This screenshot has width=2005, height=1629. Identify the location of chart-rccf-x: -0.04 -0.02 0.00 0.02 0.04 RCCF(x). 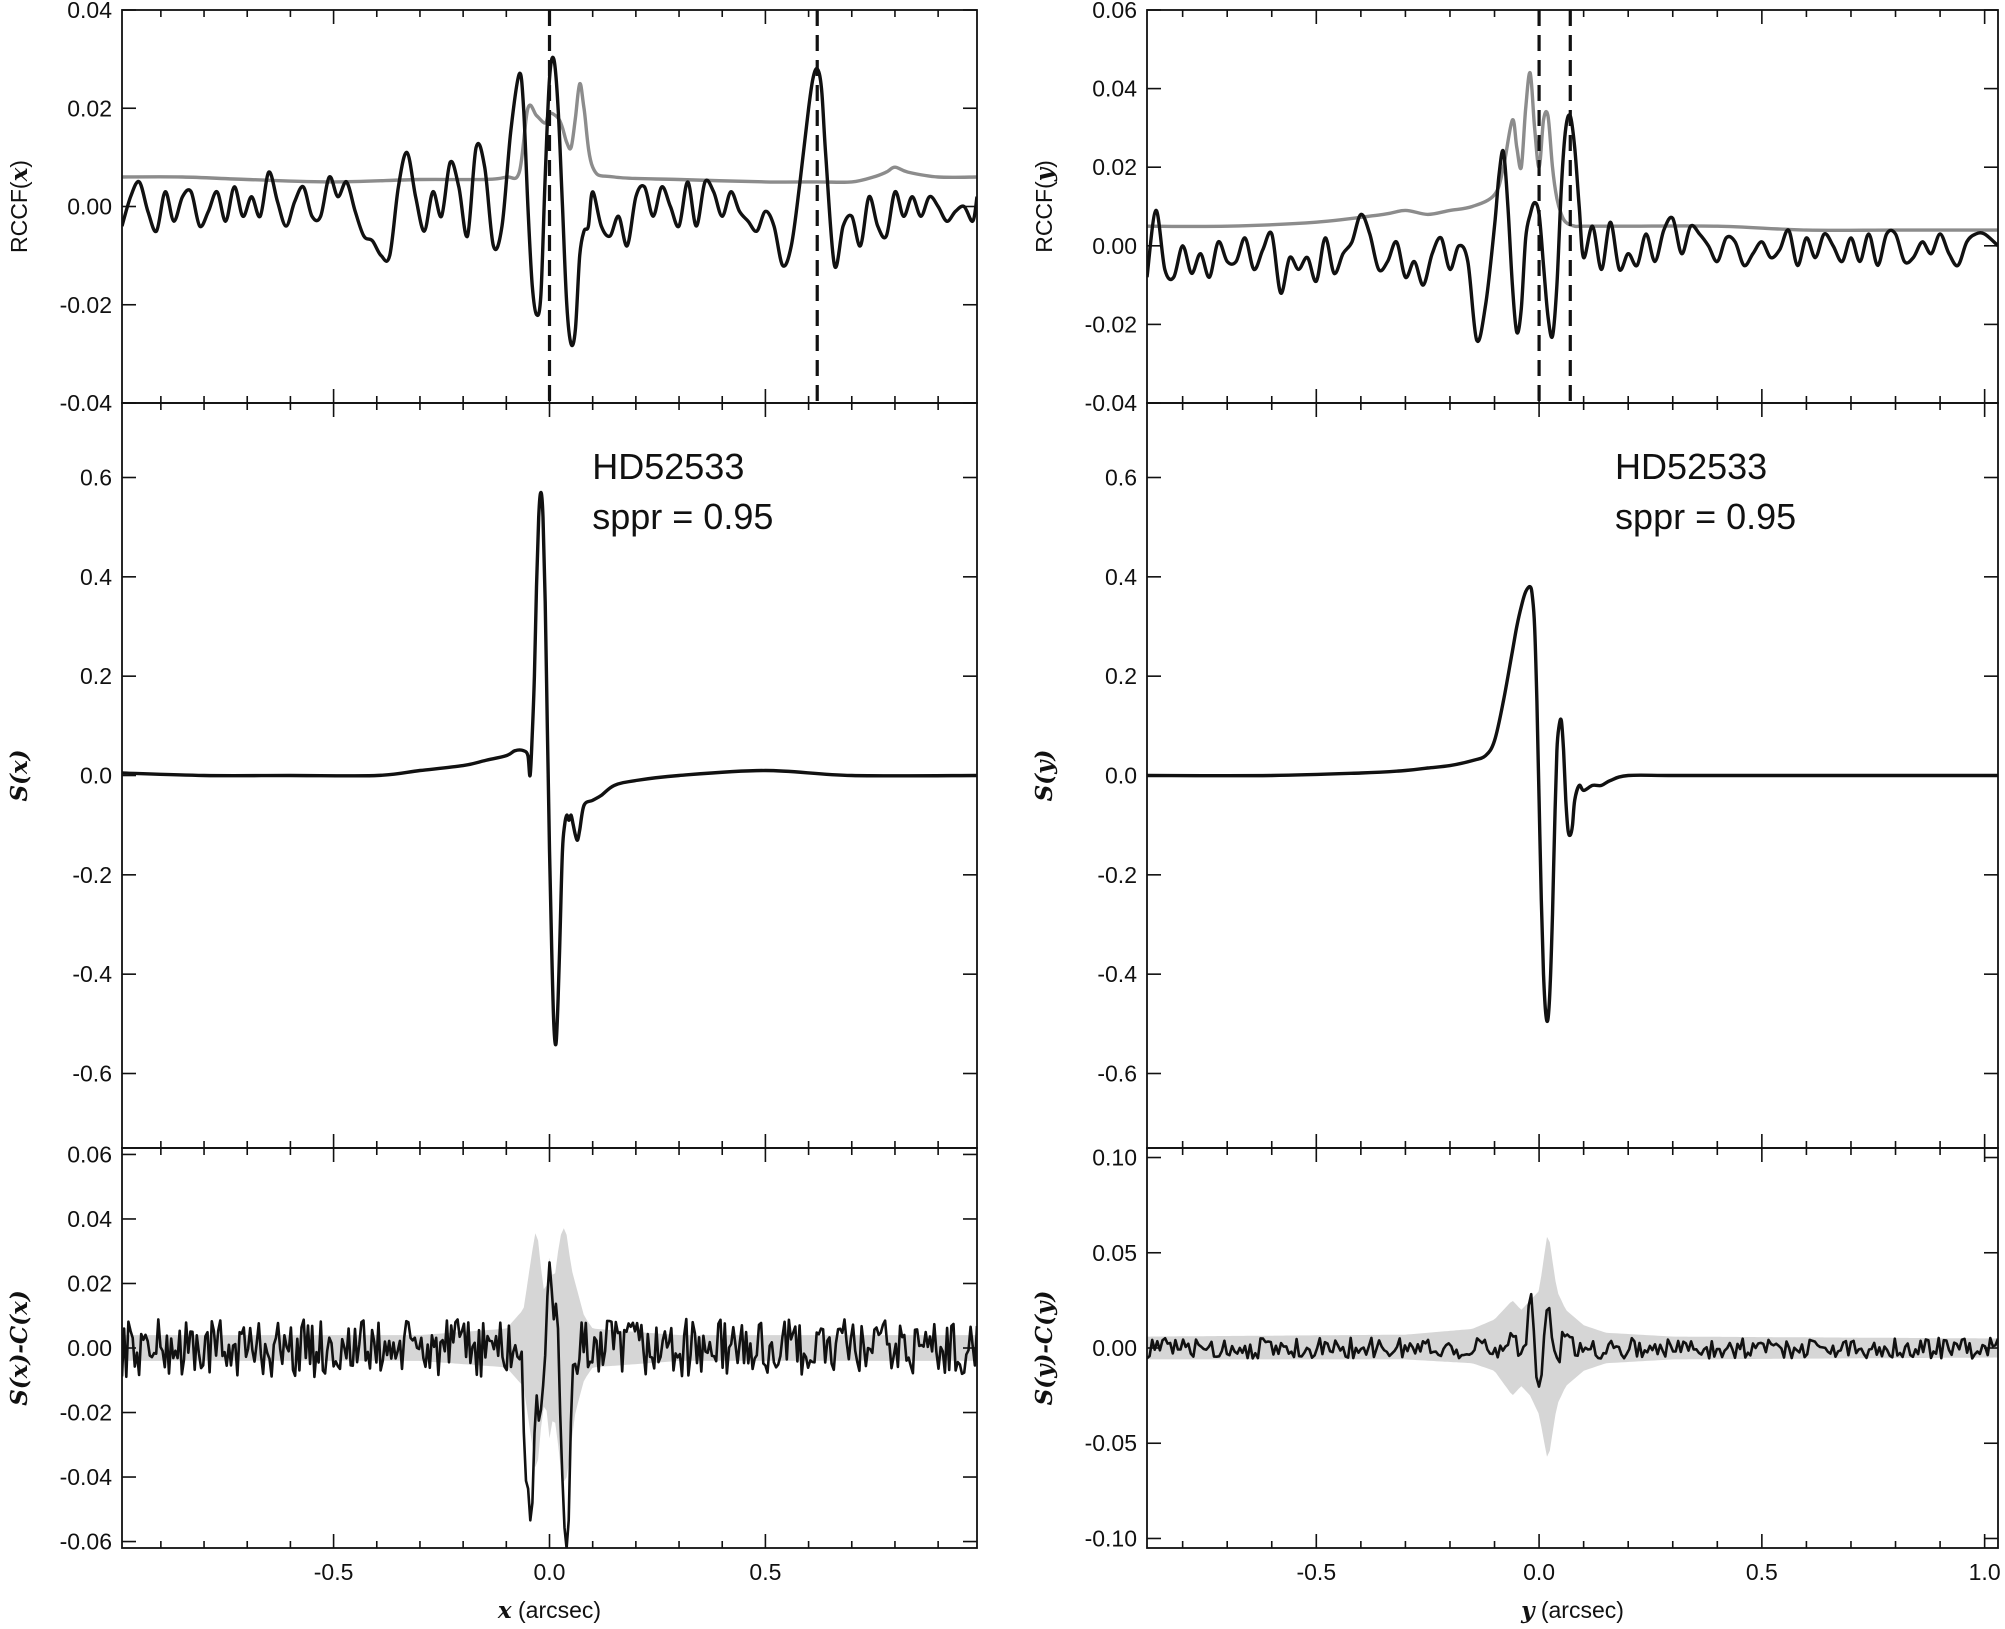
(492, 208).